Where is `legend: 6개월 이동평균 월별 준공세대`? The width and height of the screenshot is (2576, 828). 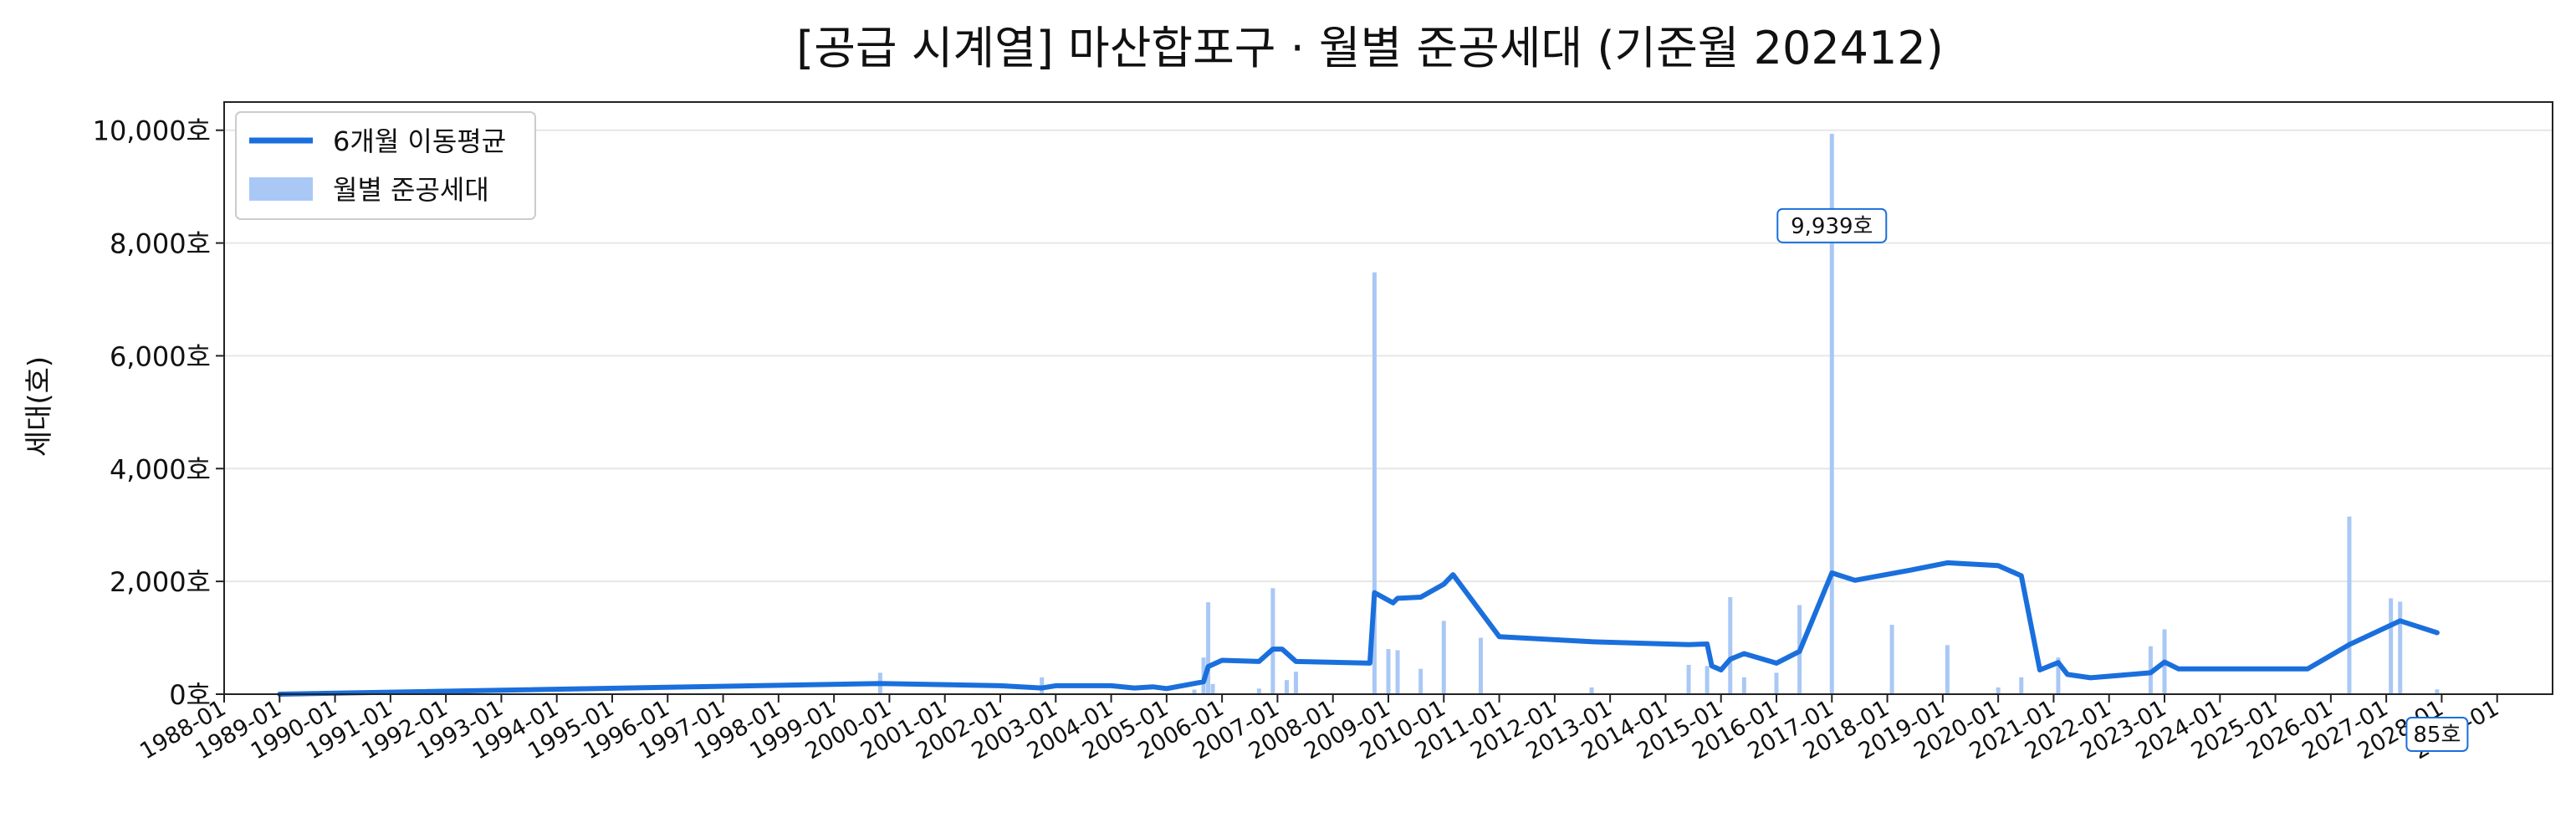
legend: 6개월 이동평균 월별 준공세대 is located at coordinates (385, 165).